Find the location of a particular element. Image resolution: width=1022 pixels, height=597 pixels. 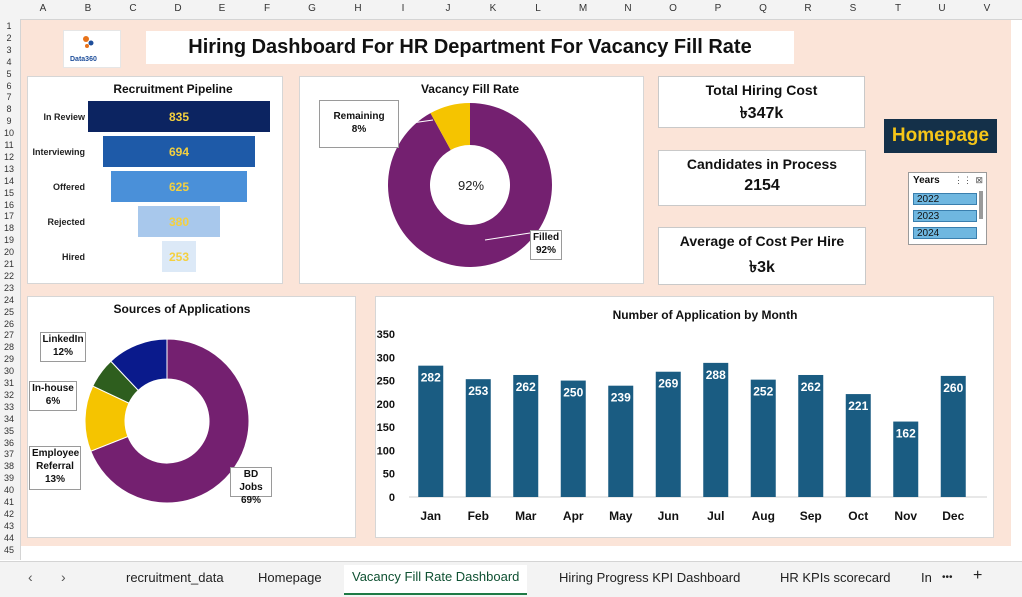

column-header: P is located at coordinates (718, 8).